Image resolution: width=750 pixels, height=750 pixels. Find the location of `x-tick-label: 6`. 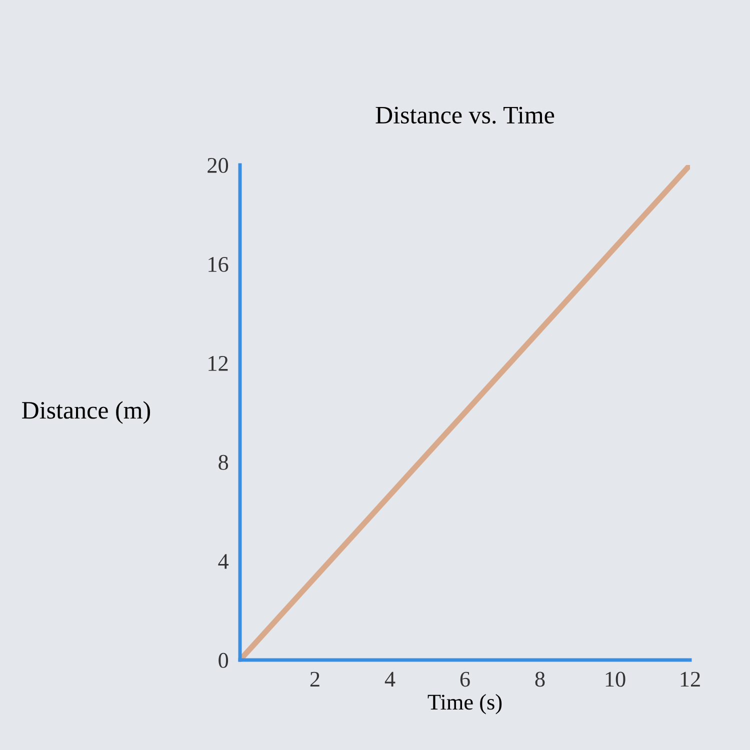

x-tick-label: 6 is located at coordinates (465, 679).